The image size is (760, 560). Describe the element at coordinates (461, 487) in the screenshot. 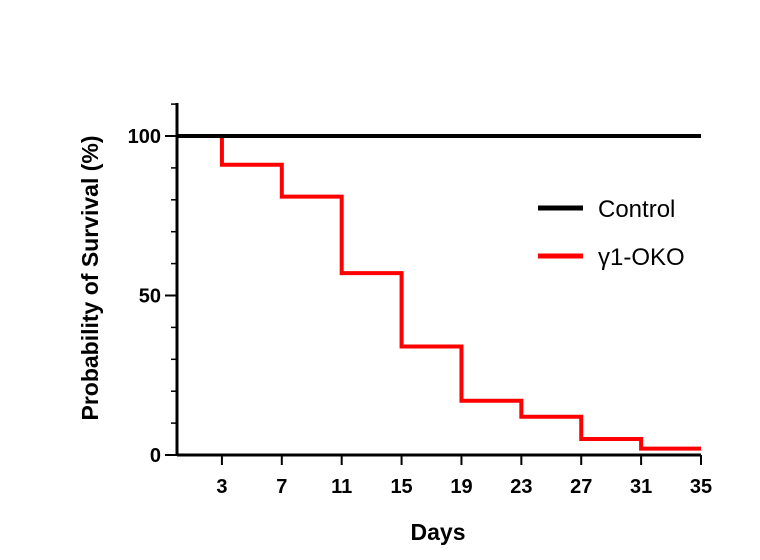

I see `x-tick-label: 19` at that location.